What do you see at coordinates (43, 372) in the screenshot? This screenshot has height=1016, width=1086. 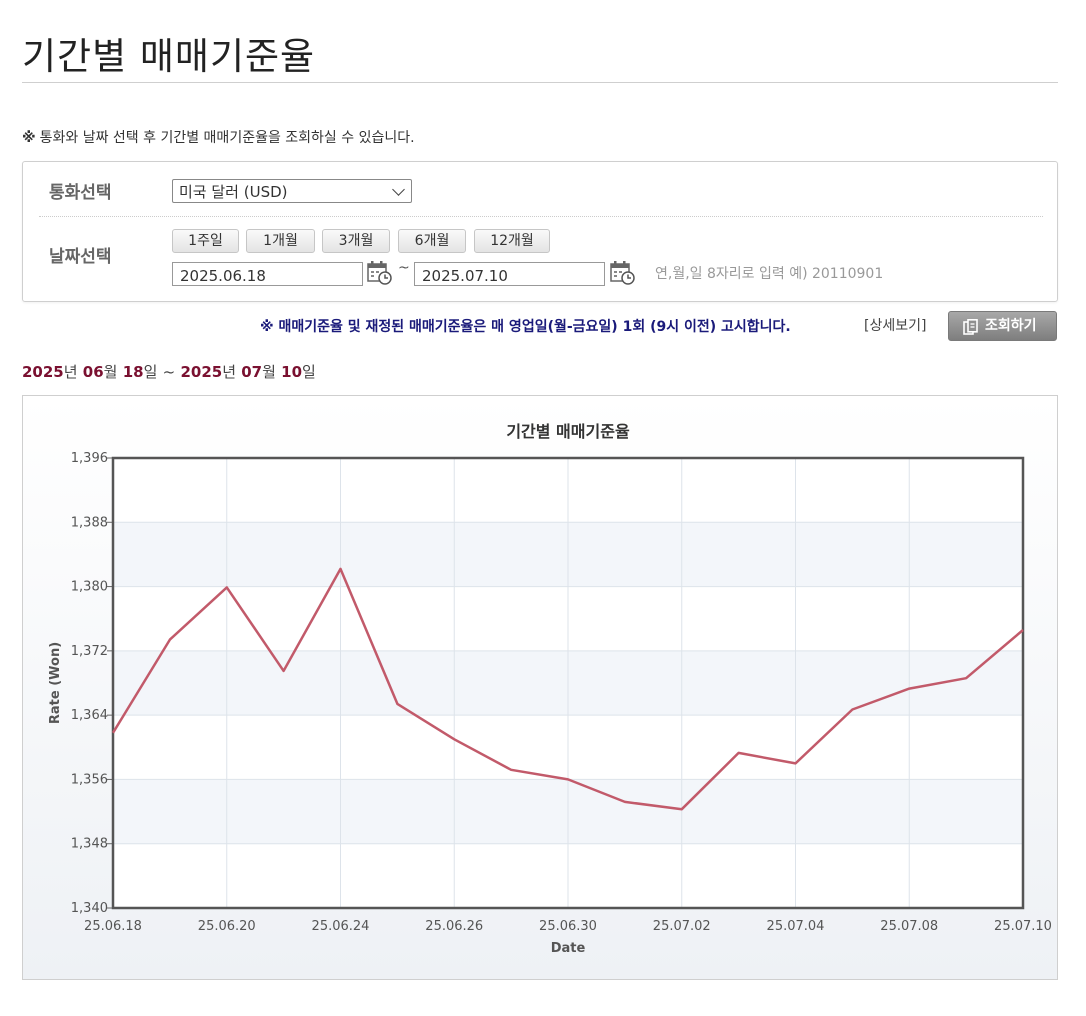 I see `start-year: 2025` at bounding box center [43, 372].